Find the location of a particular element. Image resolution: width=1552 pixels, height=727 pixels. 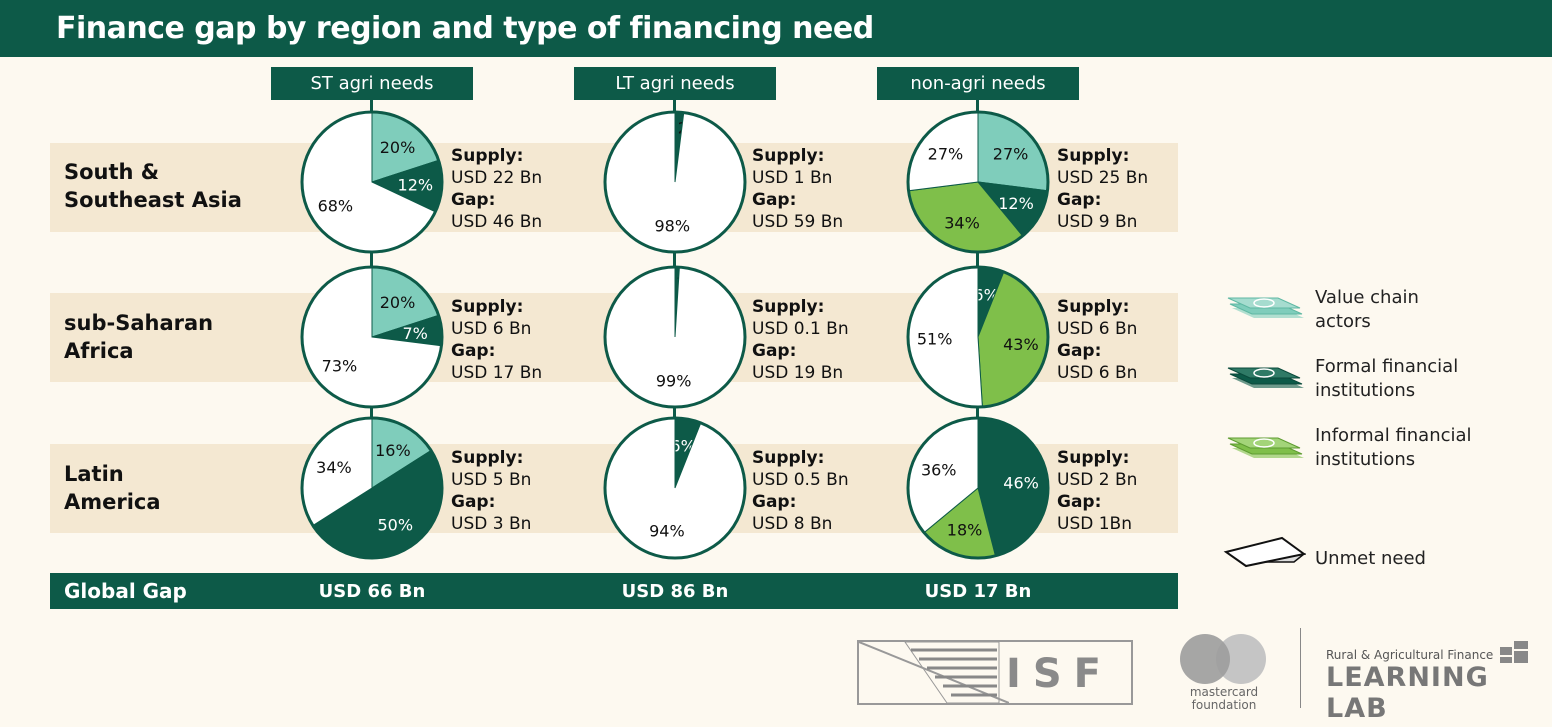

supply-gap-block: Supply: USD 1 Bn Gap: USD 59 Bn is located at coordinates (797, 189).